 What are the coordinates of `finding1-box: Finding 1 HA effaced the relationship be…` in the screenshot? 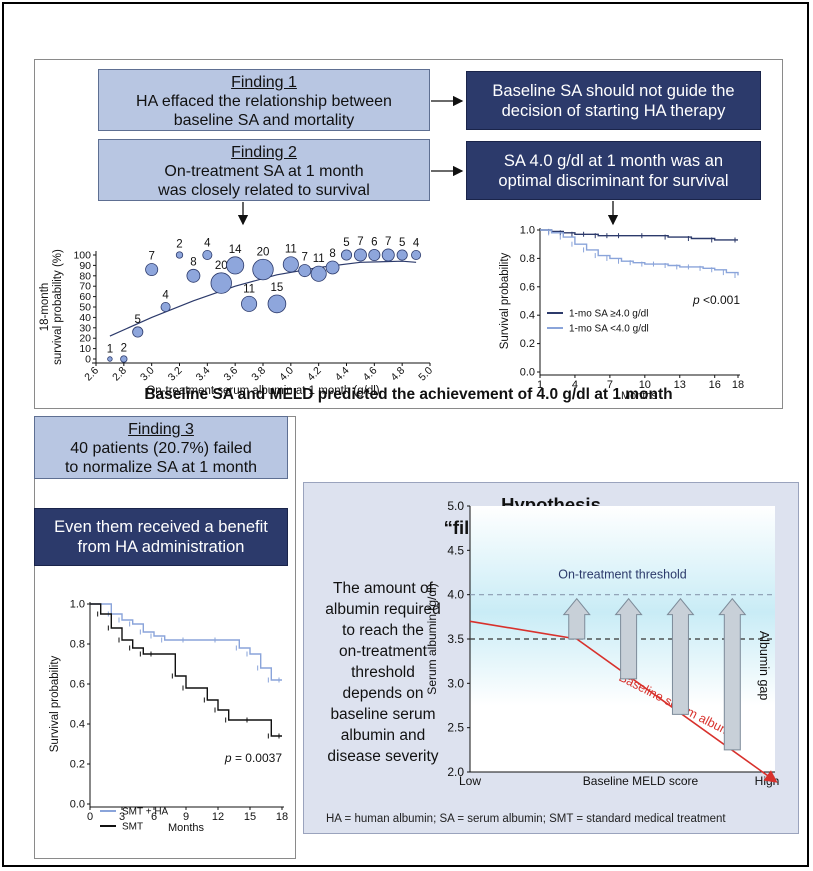 It's located at (264, 100).